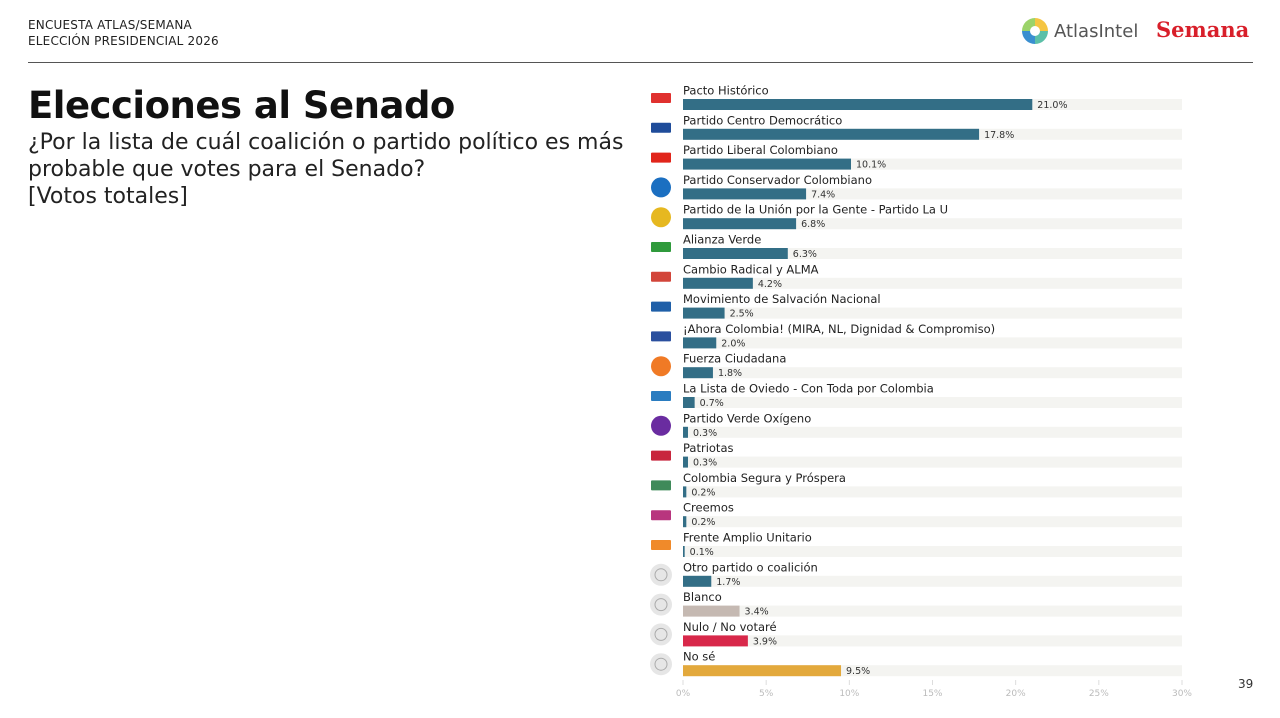 Image resolution: width=1280 pixels, height=718 pixels. Describe the element at coordinates (661, 306) in the screenshot. I see `salvacion-nacional-logo` at that location.